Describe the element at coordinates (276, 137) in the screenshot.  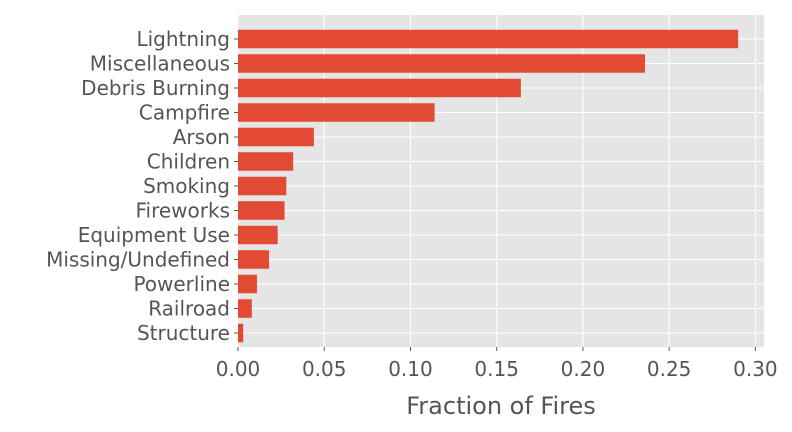
I see `bar-arson` at that location.